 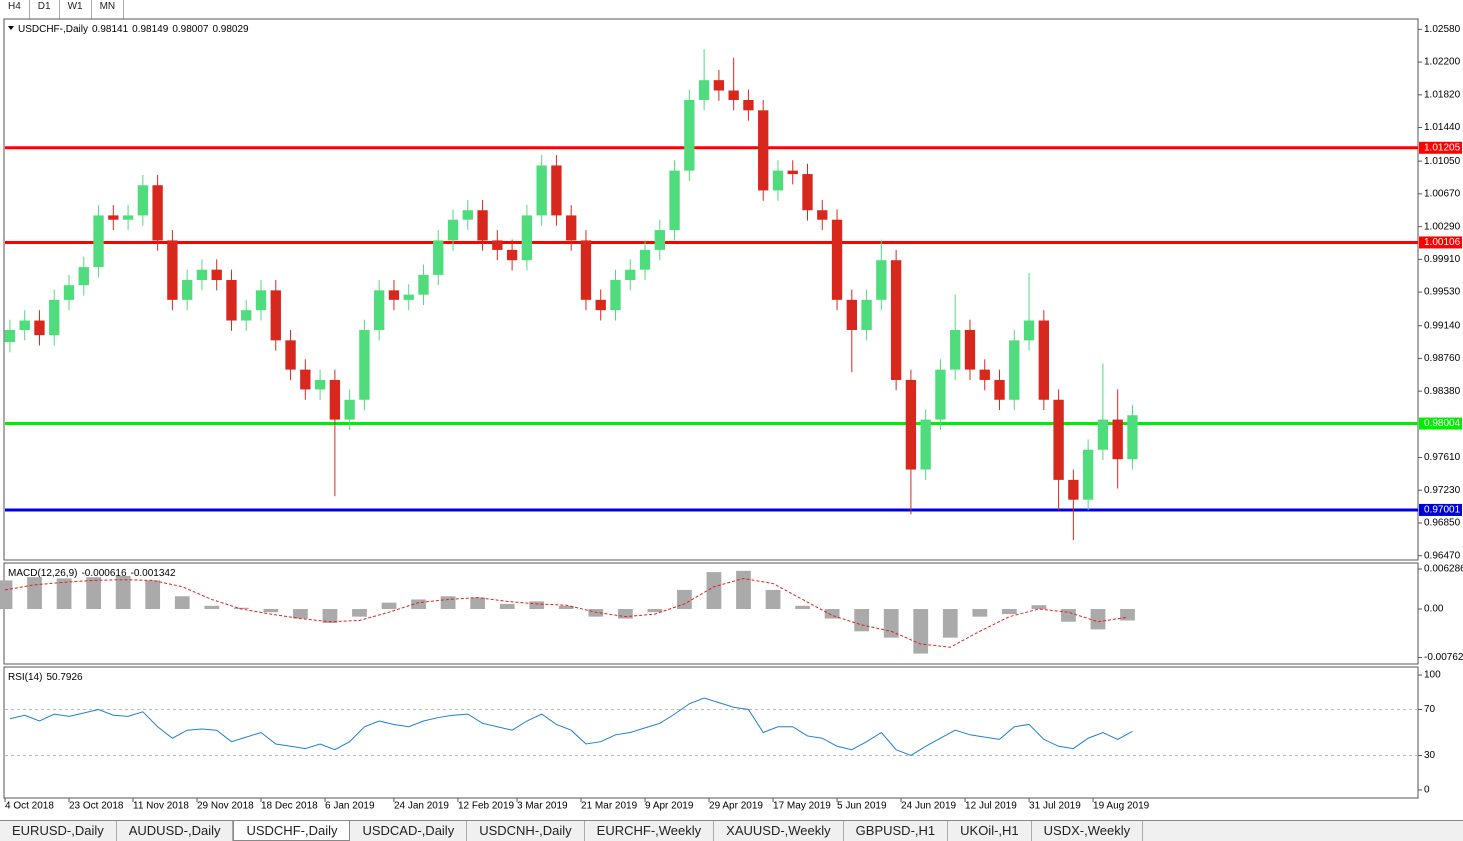 I want to click on y-tick-label: 30, so click(x=1430, y=755).